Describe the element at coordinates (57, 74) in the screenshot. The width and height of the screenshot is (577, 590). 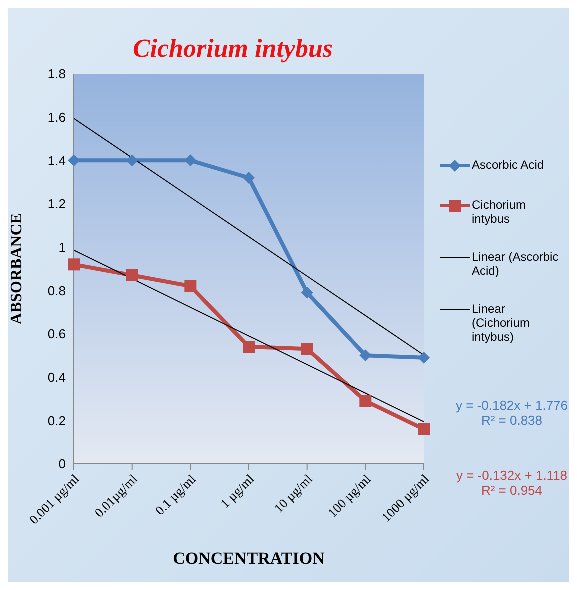
I see `y-tick-label: 1.8` at that location.